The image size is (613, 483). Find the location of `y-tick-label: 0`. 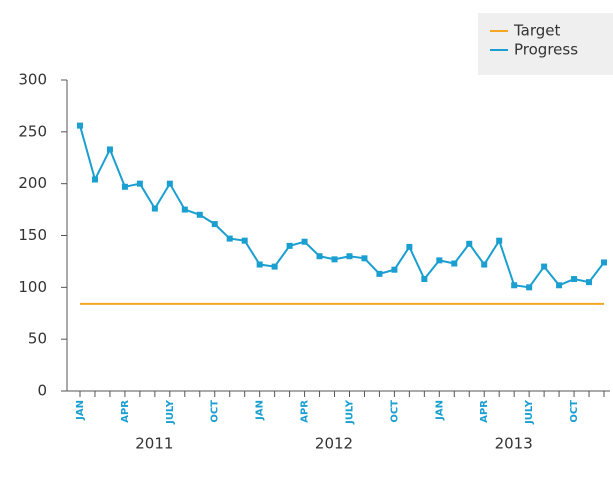

y-tick-label: 0 is located at coordinates (42, 391).